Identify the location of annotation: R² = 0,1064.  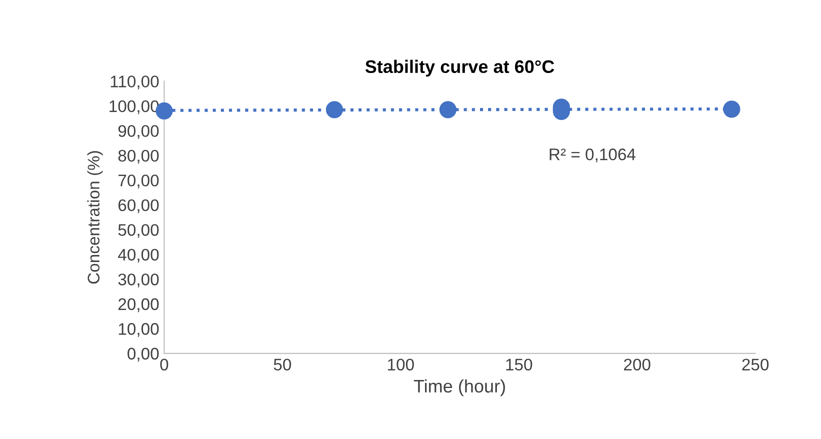
(593, 155).